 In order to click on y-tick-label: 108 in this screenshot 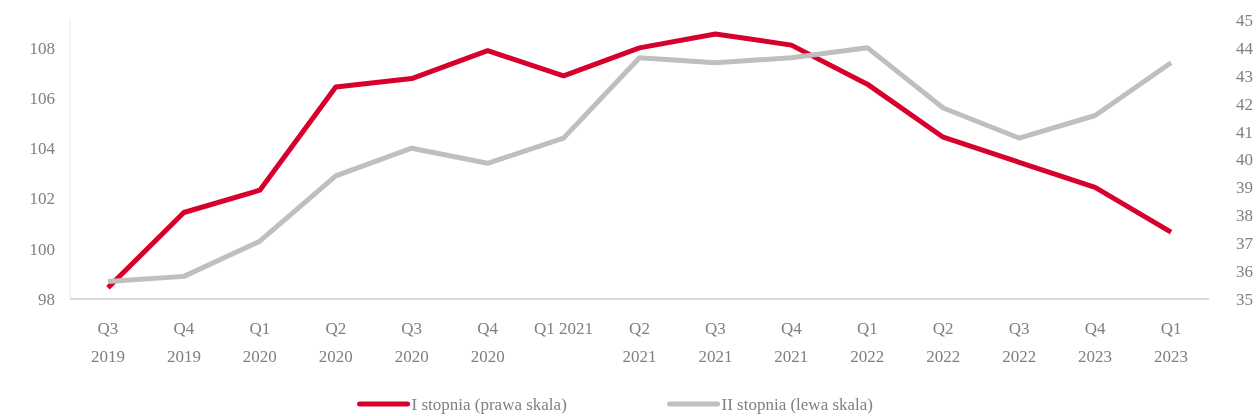, I will do `click(42, 48)`.